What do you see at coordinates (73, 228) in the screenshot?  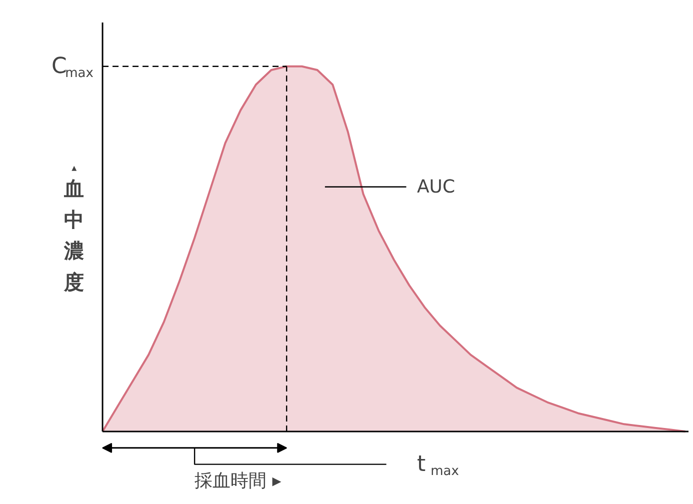 I see `y-axis-title: ▴血中濃度` at bounding box center [73, 228].